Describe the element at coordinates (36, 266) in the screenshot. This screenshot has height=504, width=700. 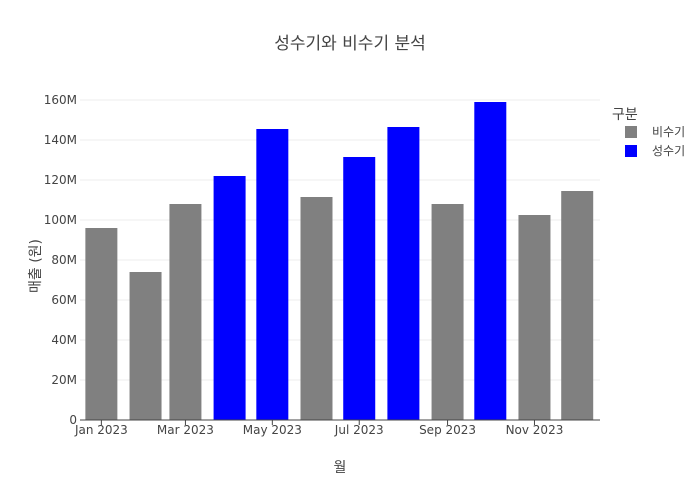
I see `y-axis-title: 매출 (원)` at that location.